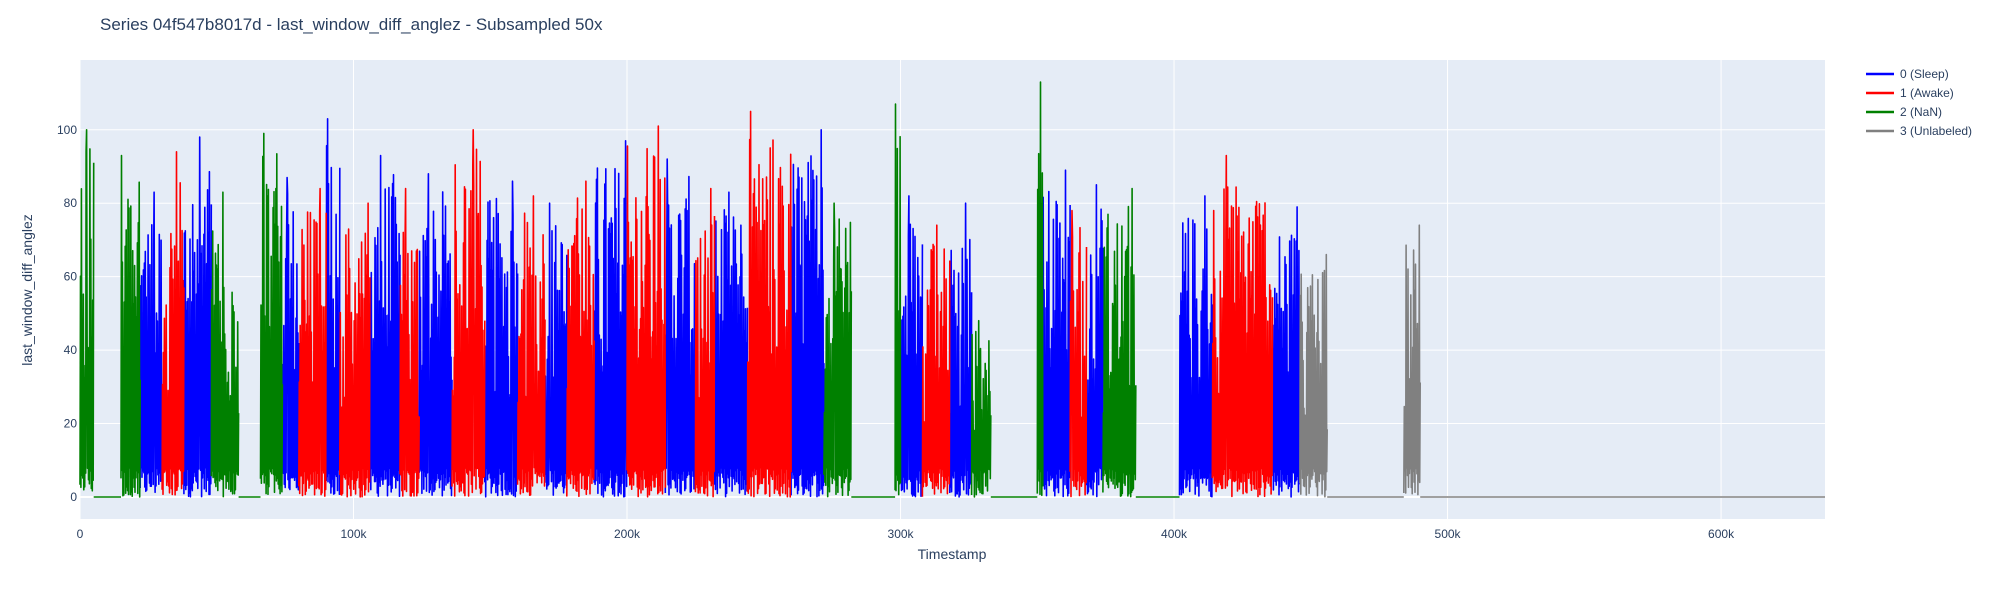 Image resolution: width=2000 pixels, height=600 pixels. What do you see at coordinates (1721, 534) in the screenshot?
I see `x-tick-label: 600k` at bounding box center [1721, 534].